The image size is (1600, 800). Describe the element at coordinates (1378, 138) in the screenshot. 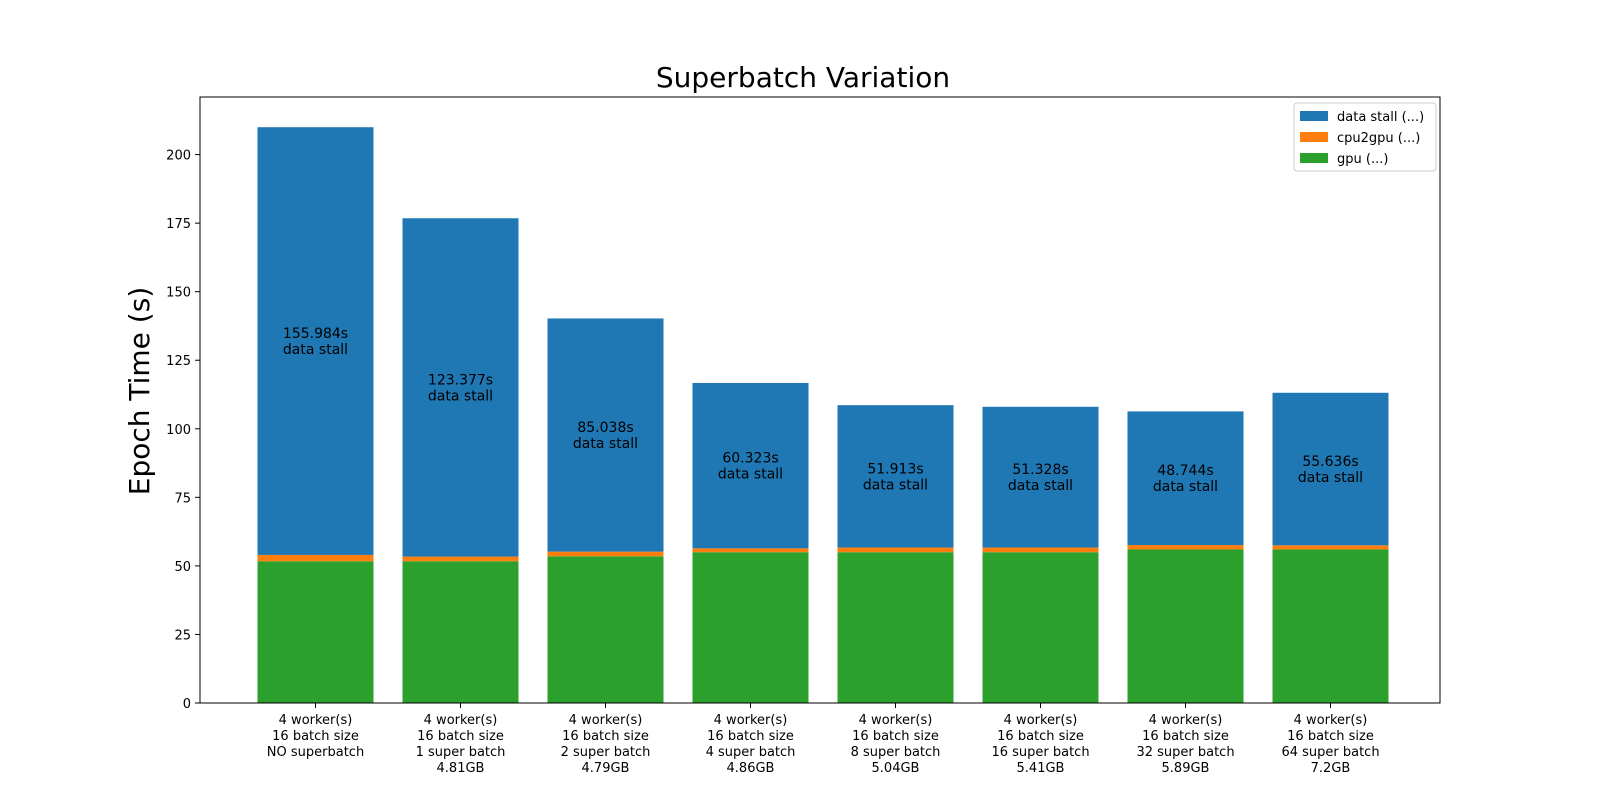

I see `legend-label: cpu2gpu (...)` at that location.